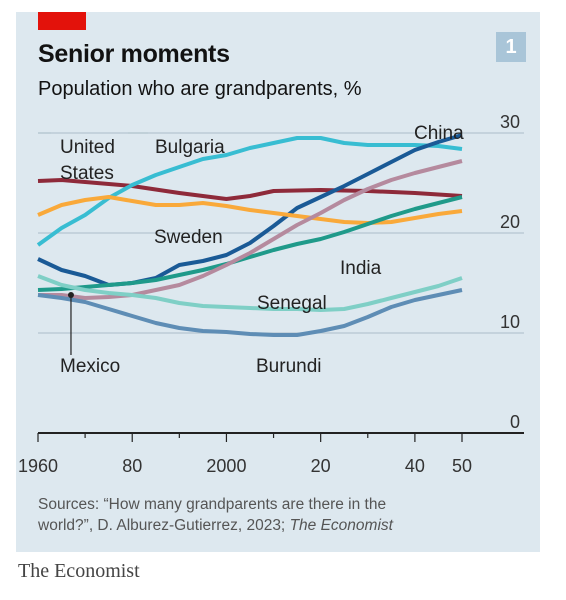 This screenshot has width=566, height=600. Describe the element at coordinates (250, 243) in the screenshot. I see `series-line-india` at that location.